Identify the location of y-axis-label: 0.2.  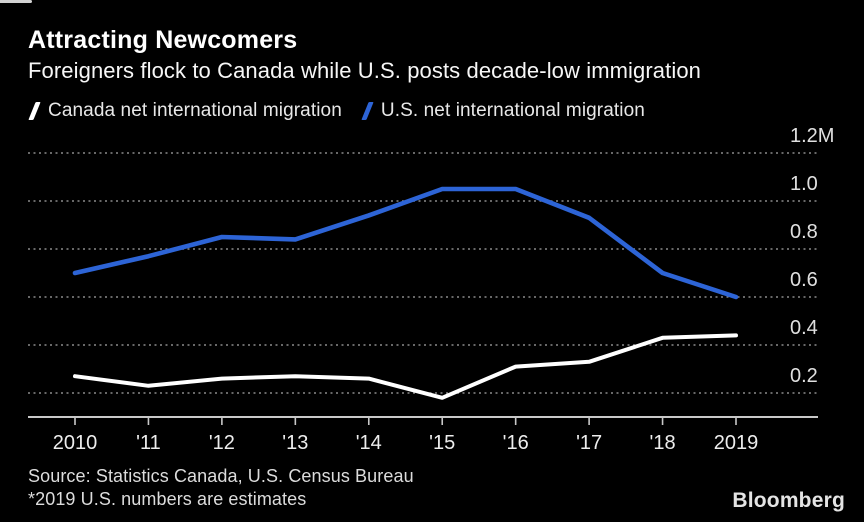
(804, 376).